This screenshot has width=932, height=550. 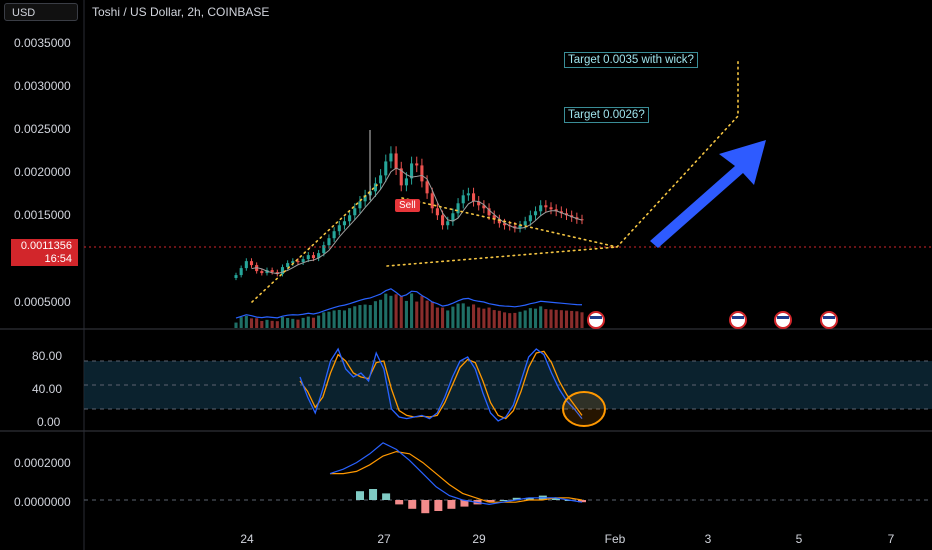 I want to click on currency-selector: USD, so click(x=41, y=12).